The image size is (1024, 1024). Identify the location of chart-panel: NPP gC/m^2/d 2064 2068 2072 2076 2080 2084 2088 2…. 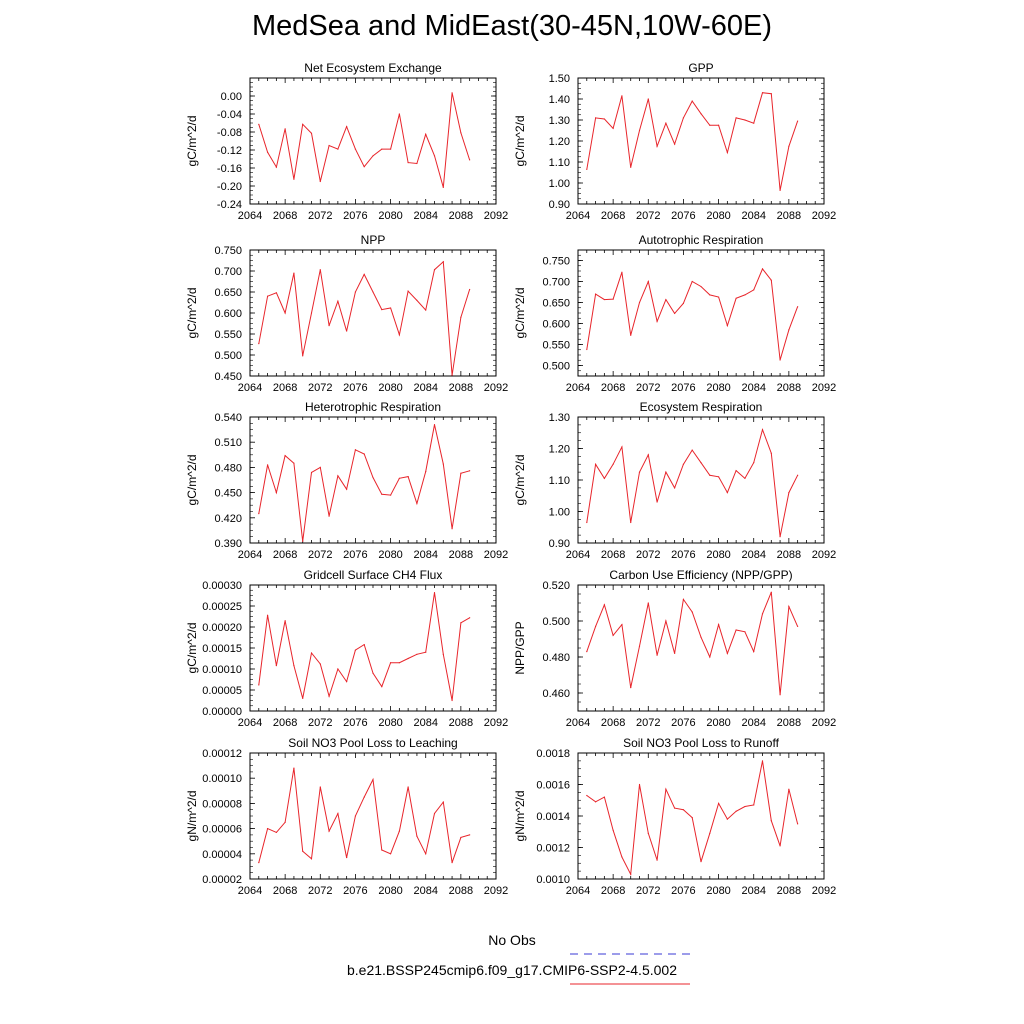
(346, 313).